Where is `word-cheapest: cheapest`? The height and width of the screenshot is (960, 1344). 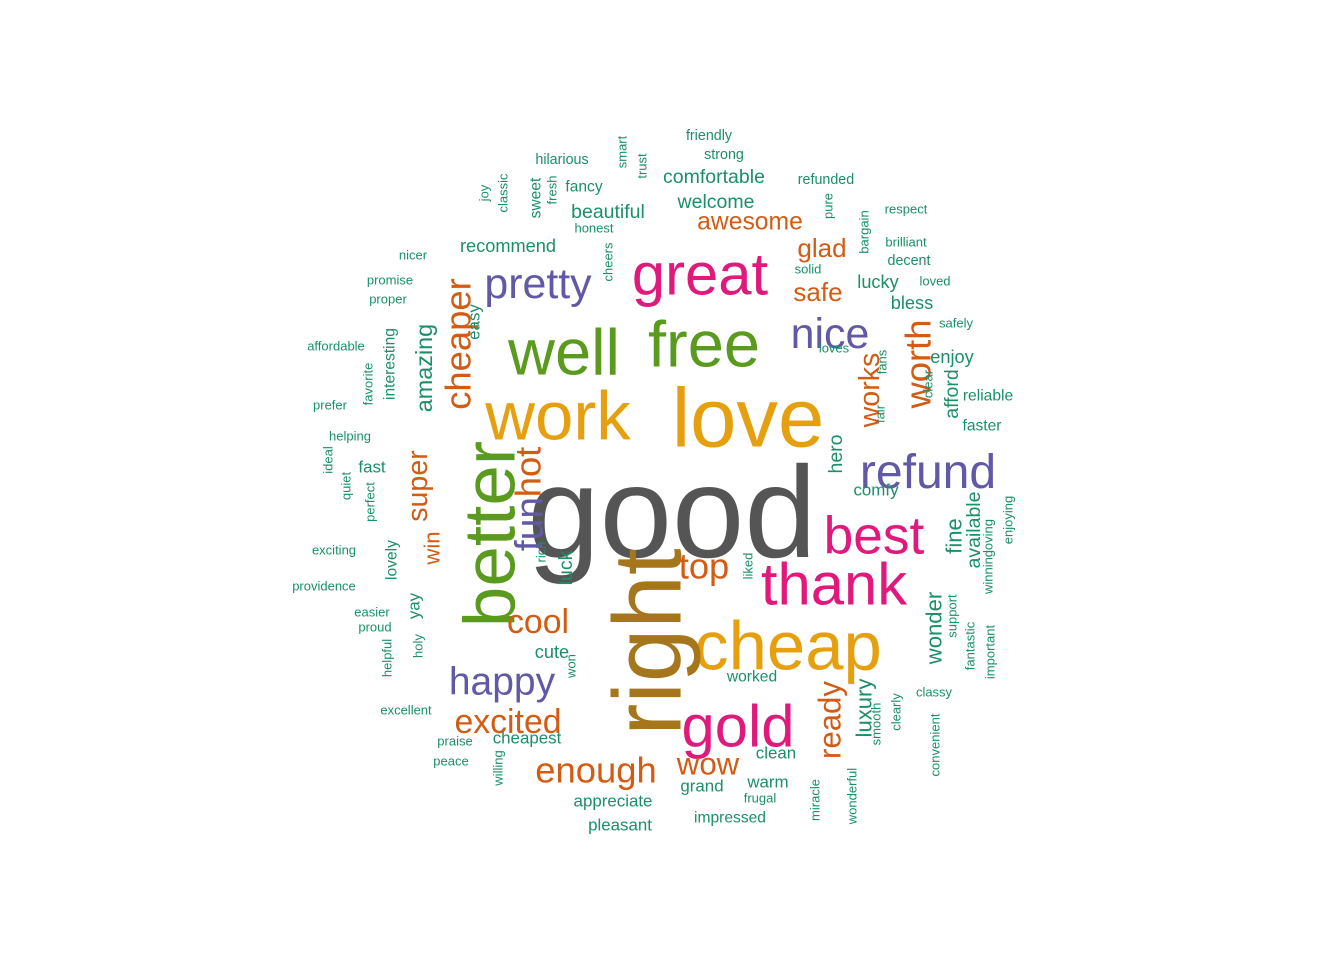
word-cheapest: cheapest is located at coordinates (527, 738).